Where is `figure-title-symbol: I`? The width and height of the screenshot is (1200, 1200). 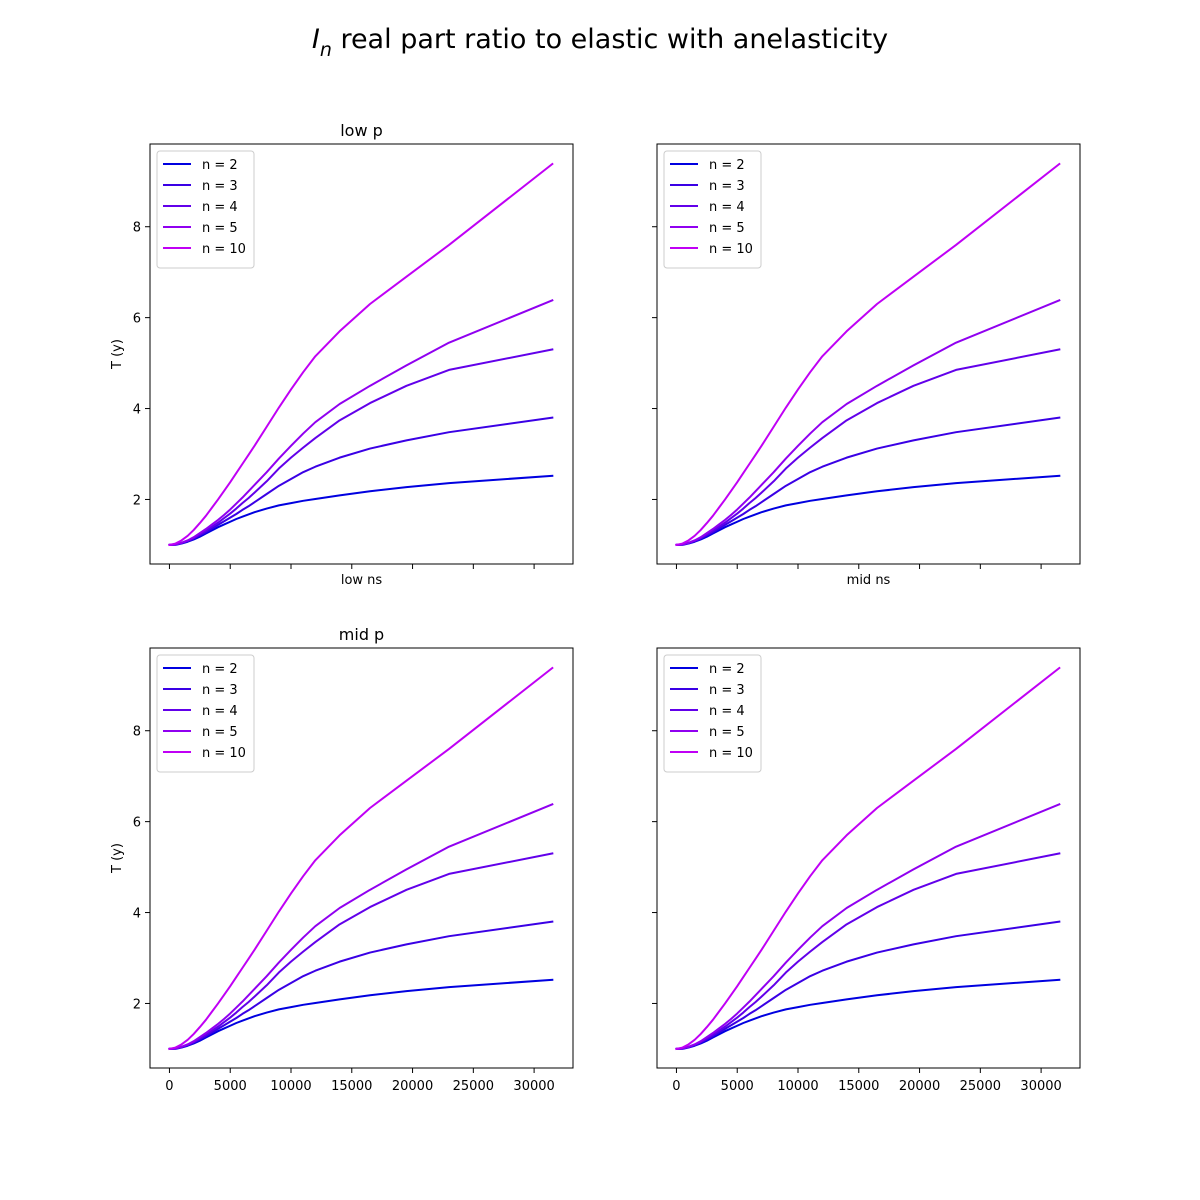
figure-title-symbol: I is located at coordinates (316, 39).